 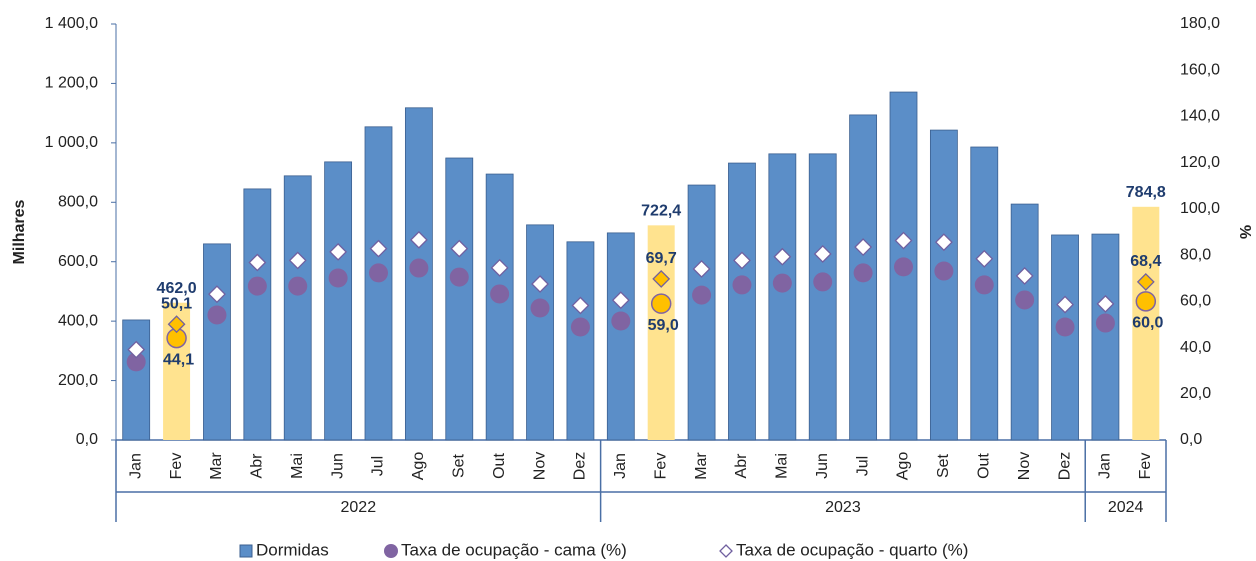 What do you see at coordinates (661, 211) in the screenshot?
I see `data-label: 722,4` at bounding box center [661, 211].